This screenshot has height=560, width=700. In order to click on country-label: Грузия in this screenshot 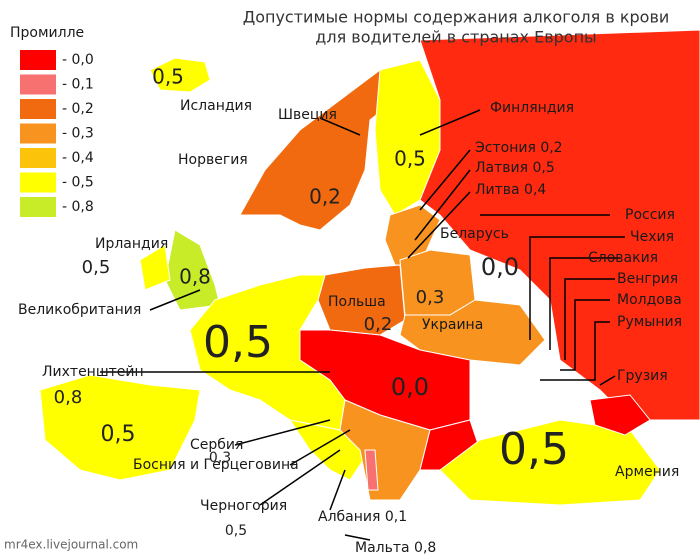, I will do `click(642, 376)`.